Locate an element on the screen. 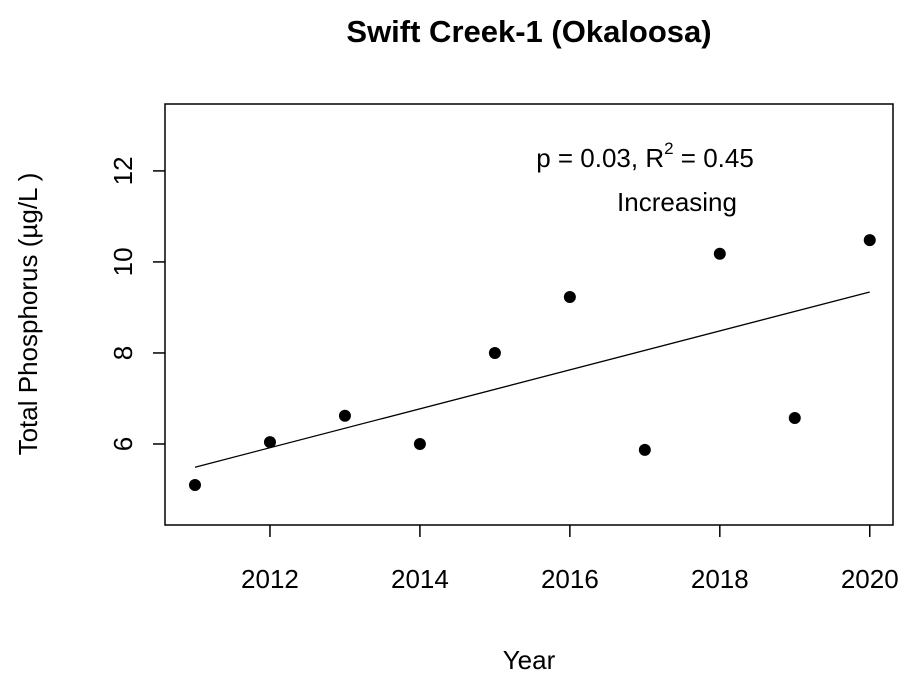  x-tick-label: 2012 is located at coordinates (270, 579).